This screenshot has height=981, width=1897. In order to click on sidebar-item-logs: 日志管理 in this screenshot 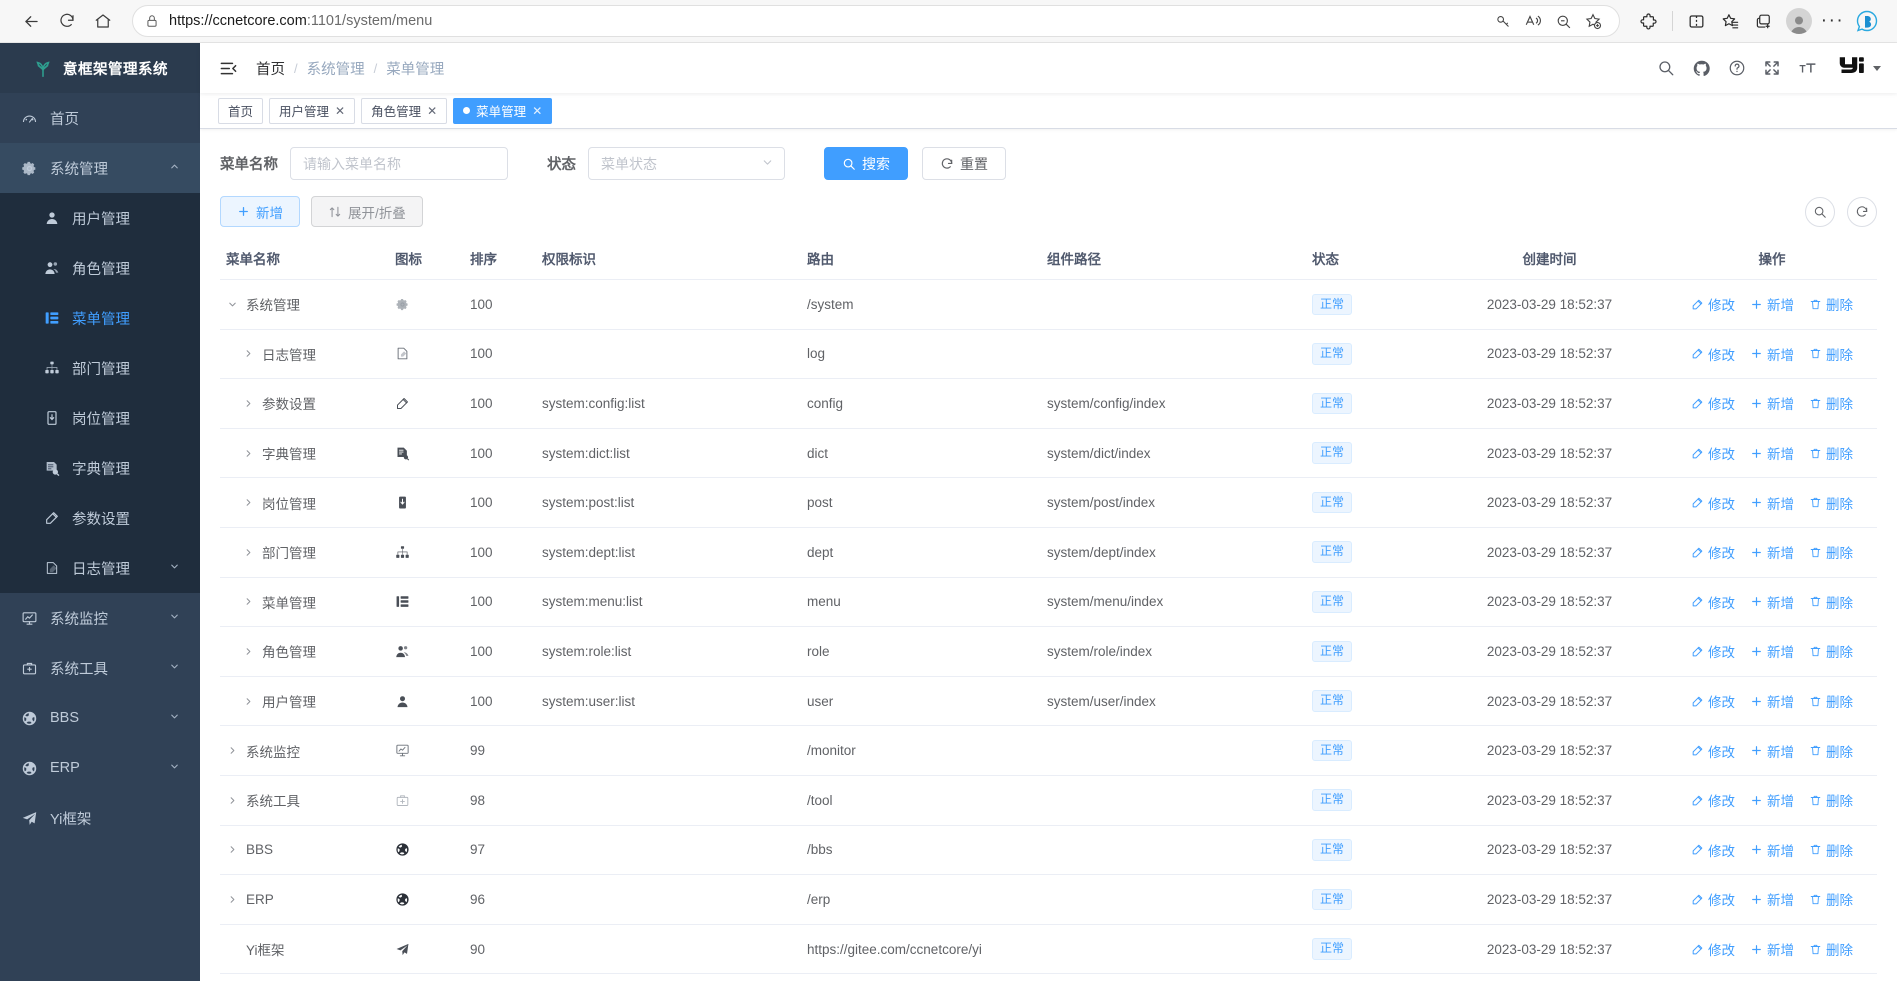, I will do `click(100, 568)`.